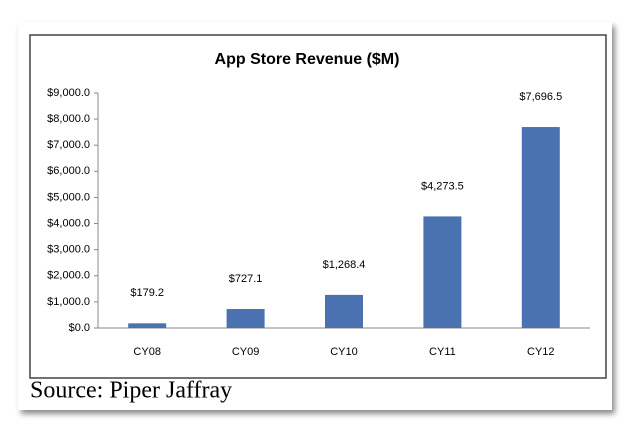 This screenshot has width=640, height=437. Describe the element at coordinates (344, 352) in the screenshot. I see `x-tick-label: CY10` at that location.